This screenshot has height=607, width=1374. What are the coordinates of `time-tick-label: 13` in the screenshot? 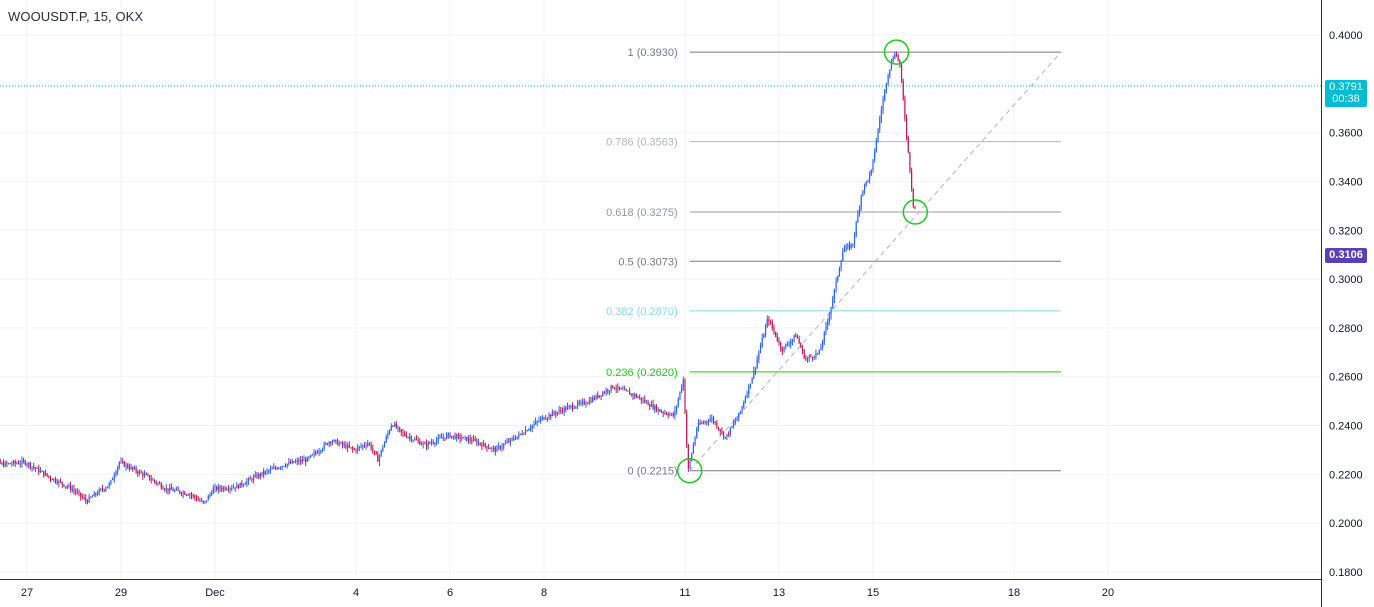 It's located at (779, 593).